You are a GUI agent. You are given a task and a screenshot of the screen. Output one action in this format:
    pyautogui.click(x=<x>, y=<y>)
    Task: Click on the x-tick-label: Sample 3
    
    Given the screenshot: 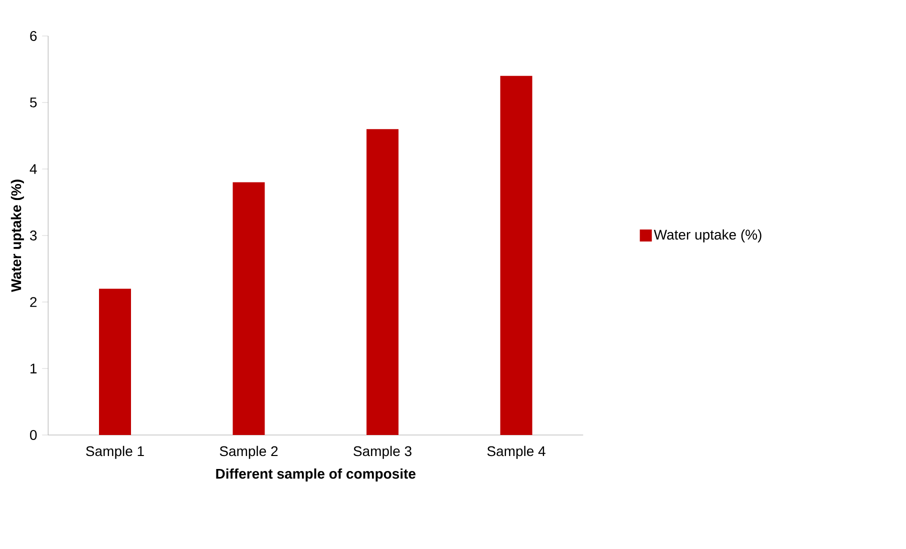 What is the action you would take?
    pyautogui.click(x=383, y=452)
    